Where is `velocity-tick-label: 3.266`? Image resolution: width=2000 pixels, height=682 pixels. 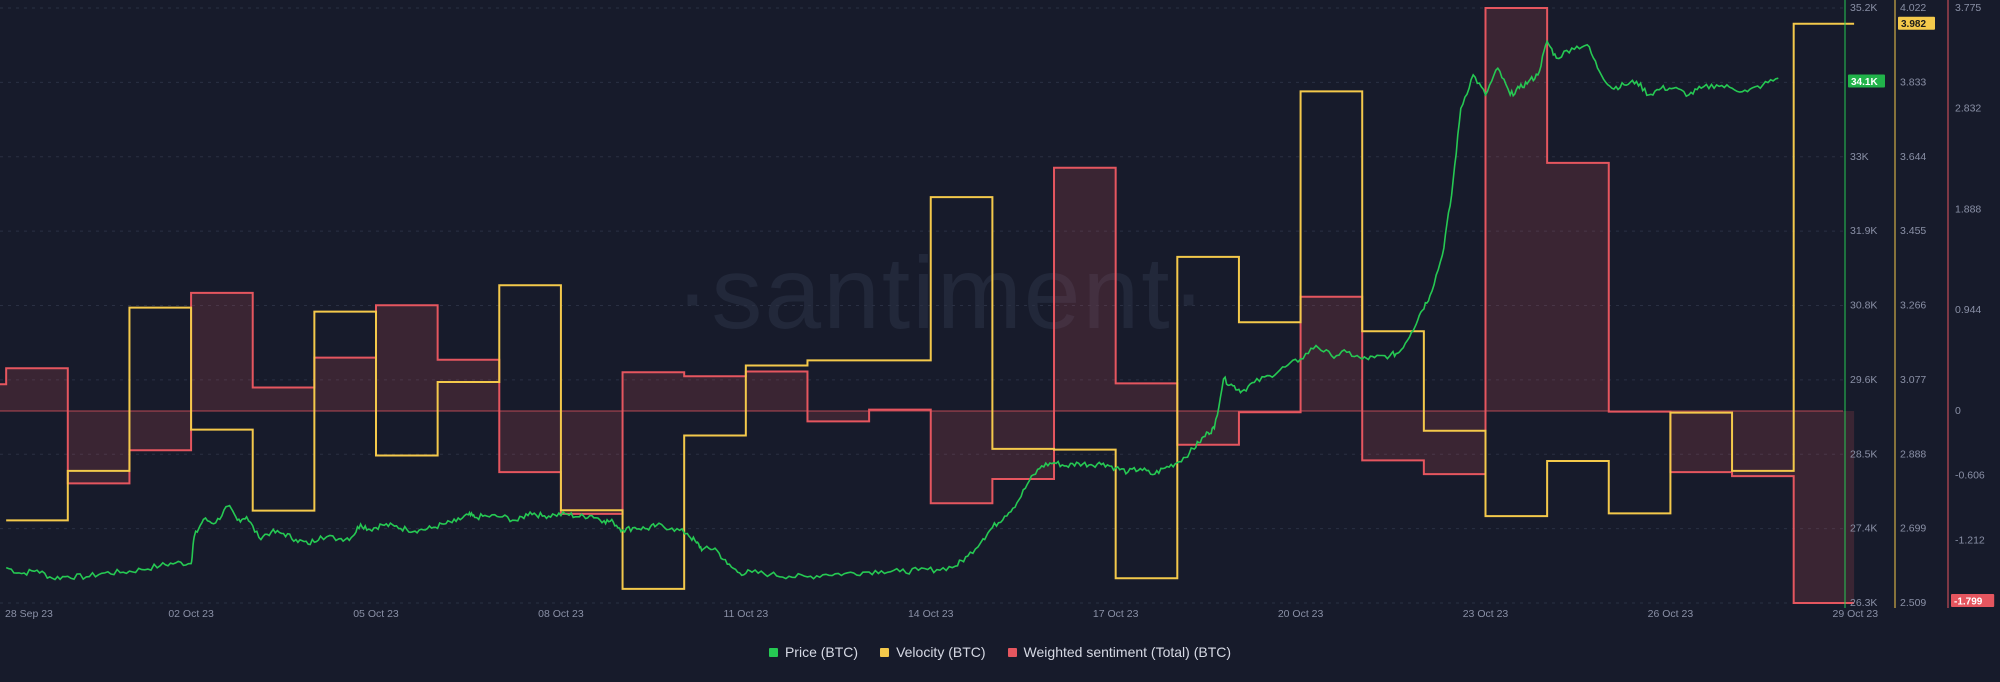 velocity-tick-label: 3.266 is located at coordinates (1913, 306).